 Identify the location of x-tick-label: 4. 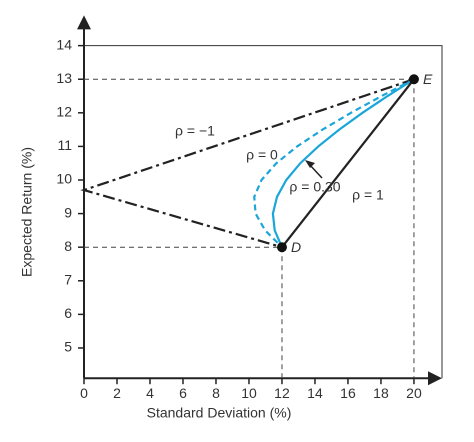
(150, 393).